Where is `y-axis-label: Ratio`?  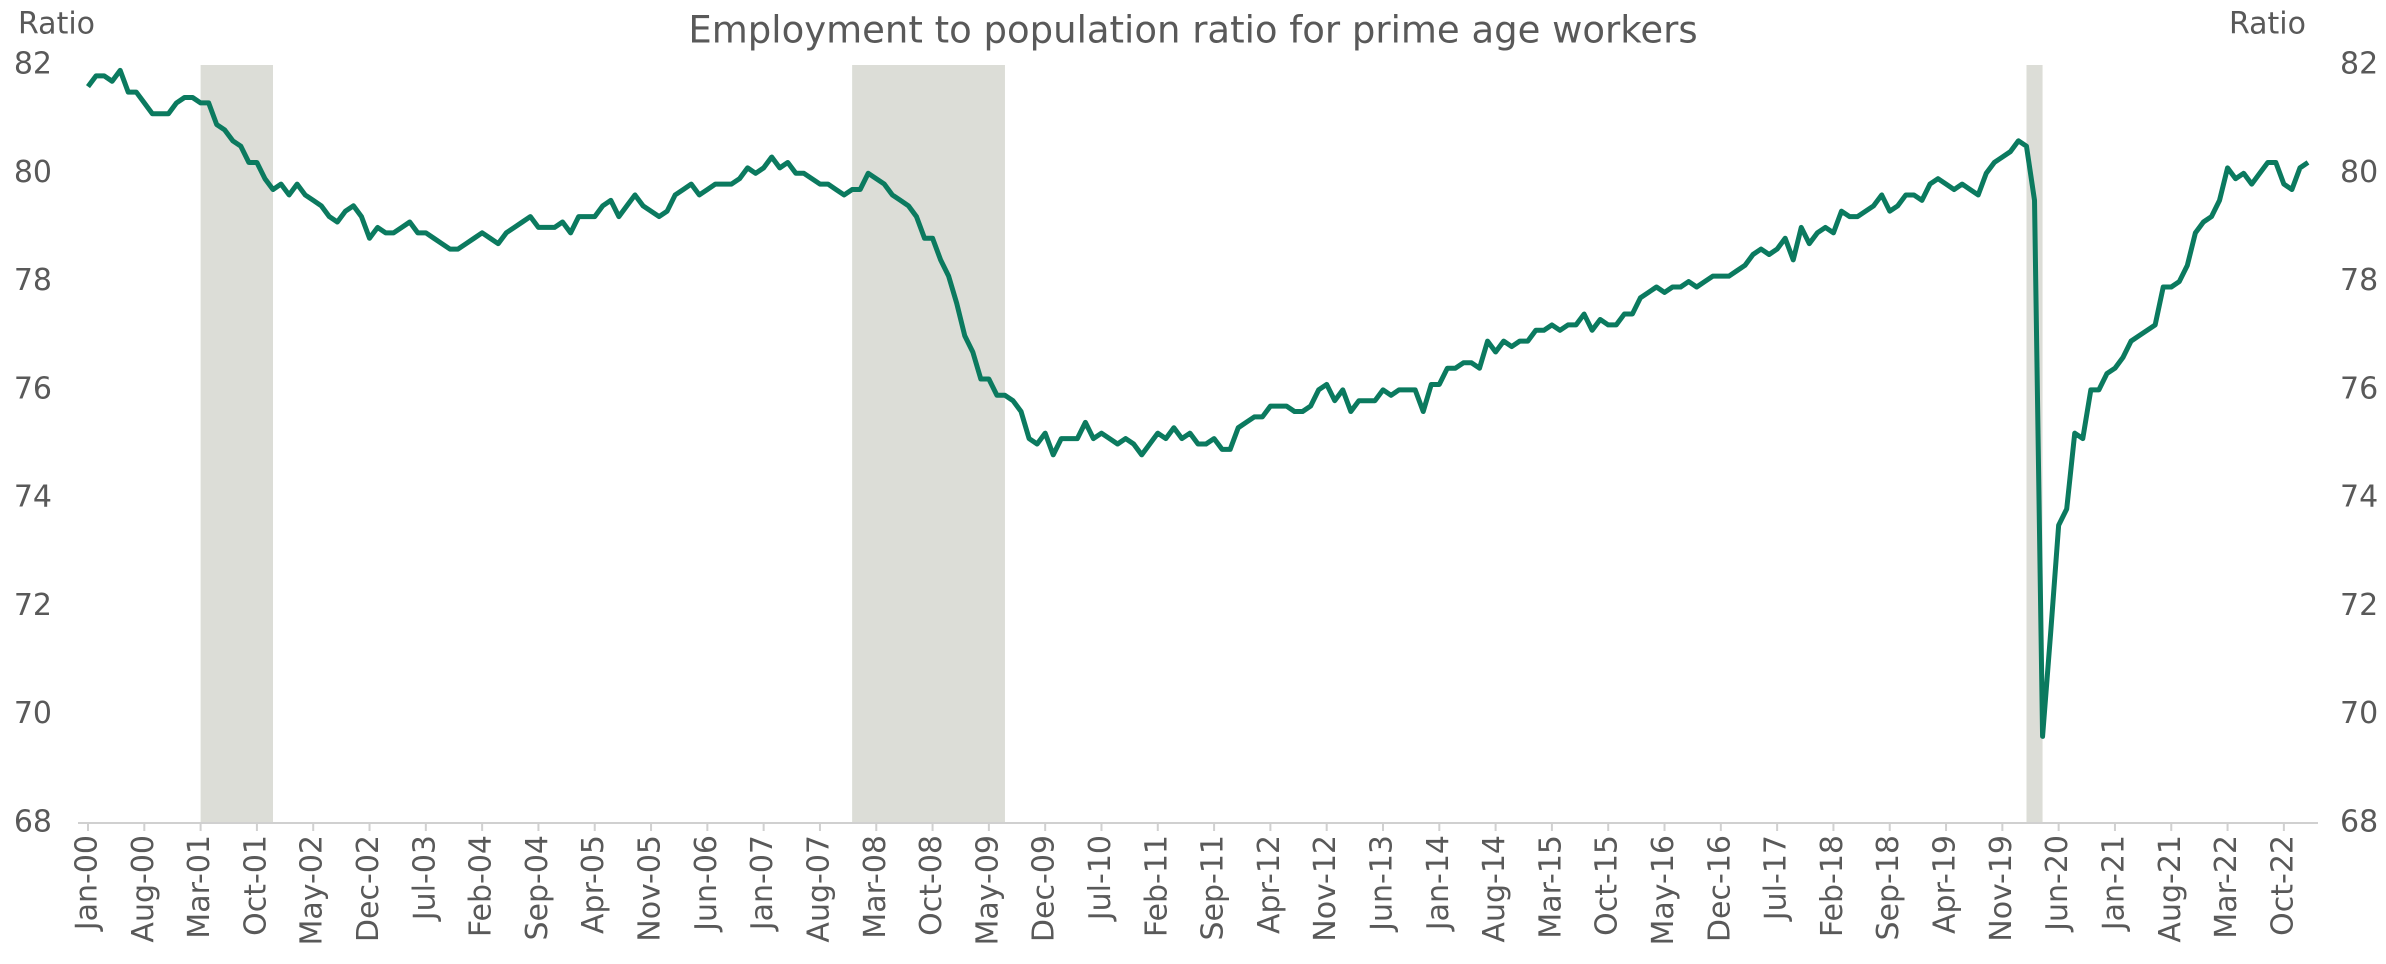 y-axis-label: Ratio is located at coordinates (56, 24).